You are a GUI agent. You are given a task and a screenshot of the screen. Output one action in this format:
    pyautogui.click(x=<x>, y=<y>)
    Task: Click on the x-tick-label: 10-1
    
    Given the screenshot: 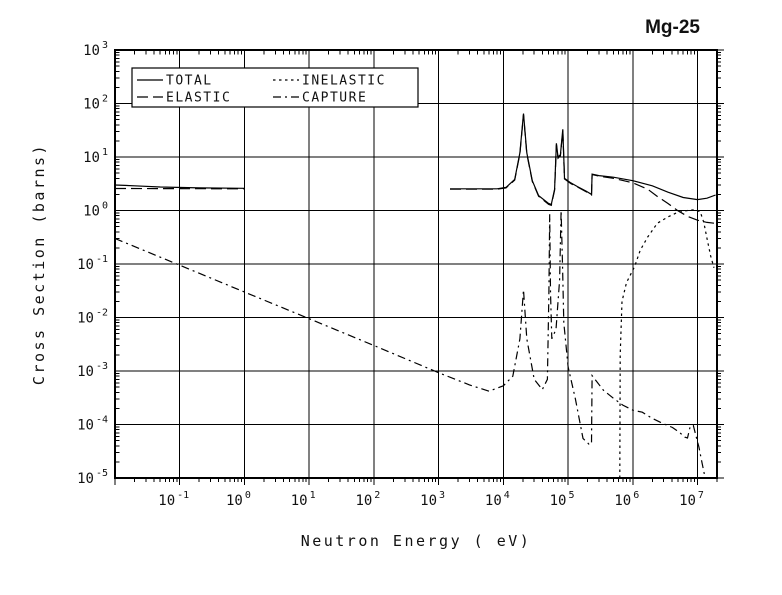 What is the action you would take?
    pyautogui.click(x=173, y=499)
    